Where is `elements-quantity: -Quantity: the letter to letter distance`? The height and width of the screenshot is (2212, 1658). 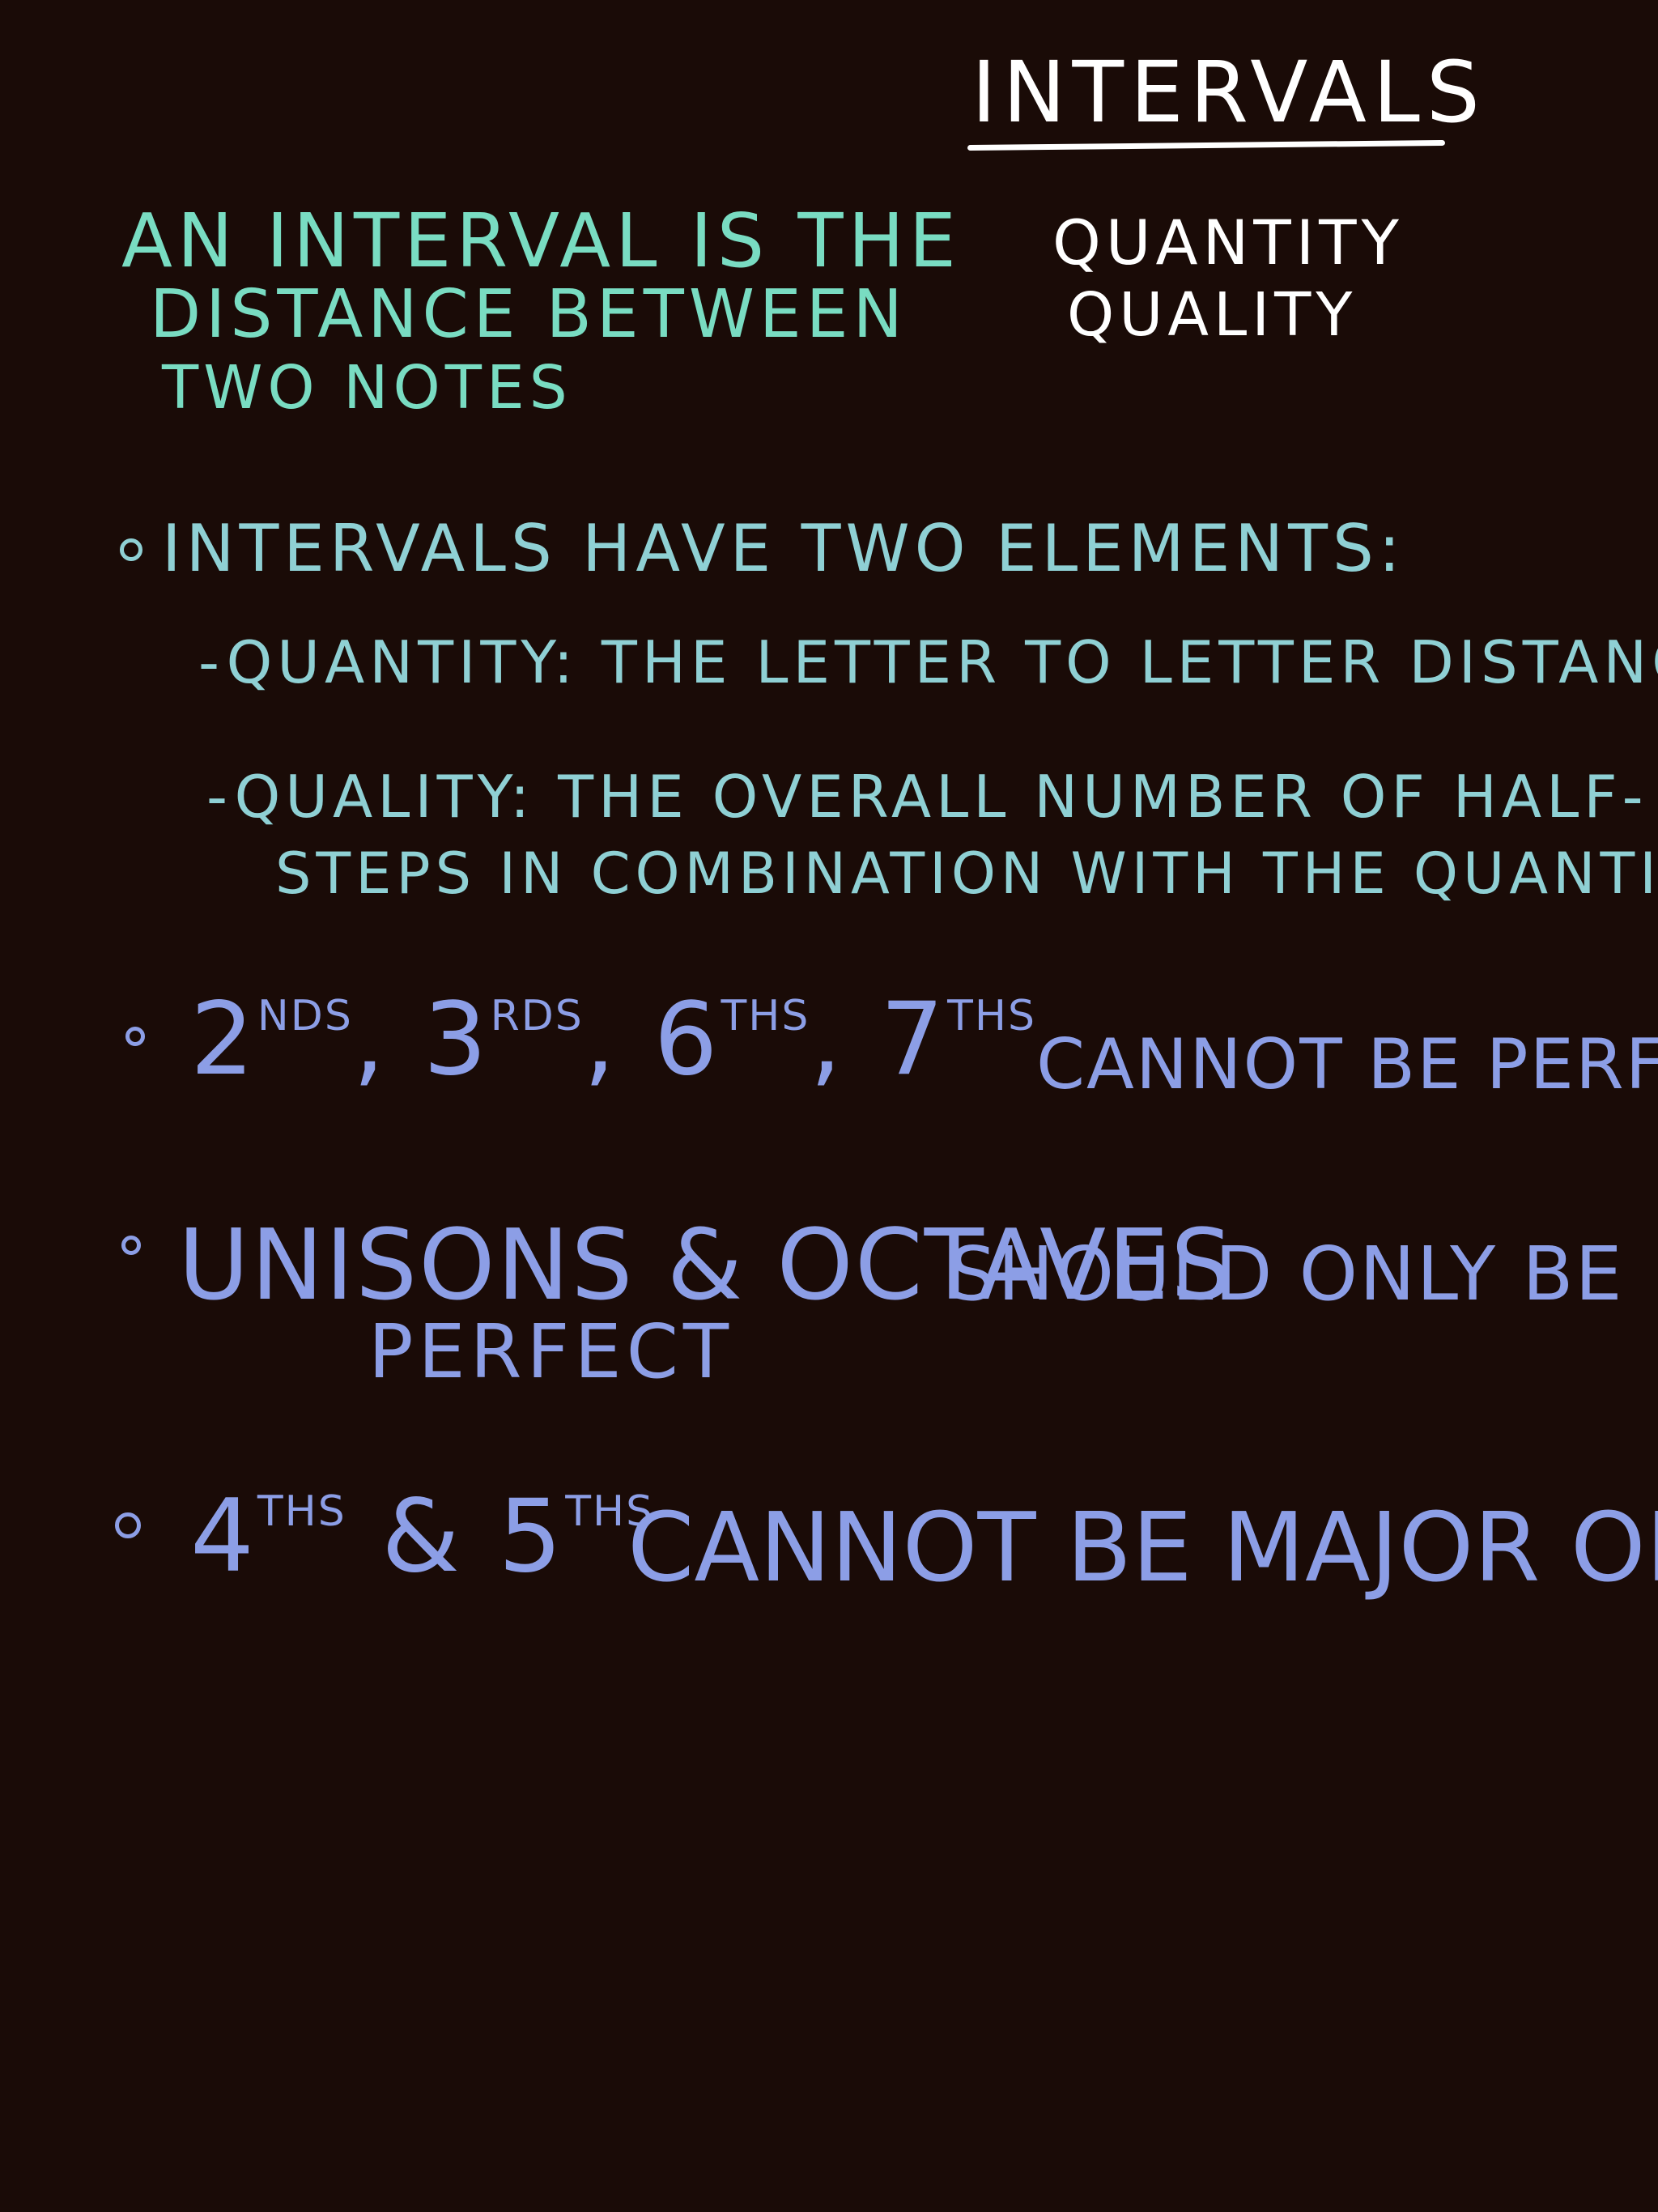
elements-quantity: -Quantity: the letter to letter distance is located at coordinates (928, 662).